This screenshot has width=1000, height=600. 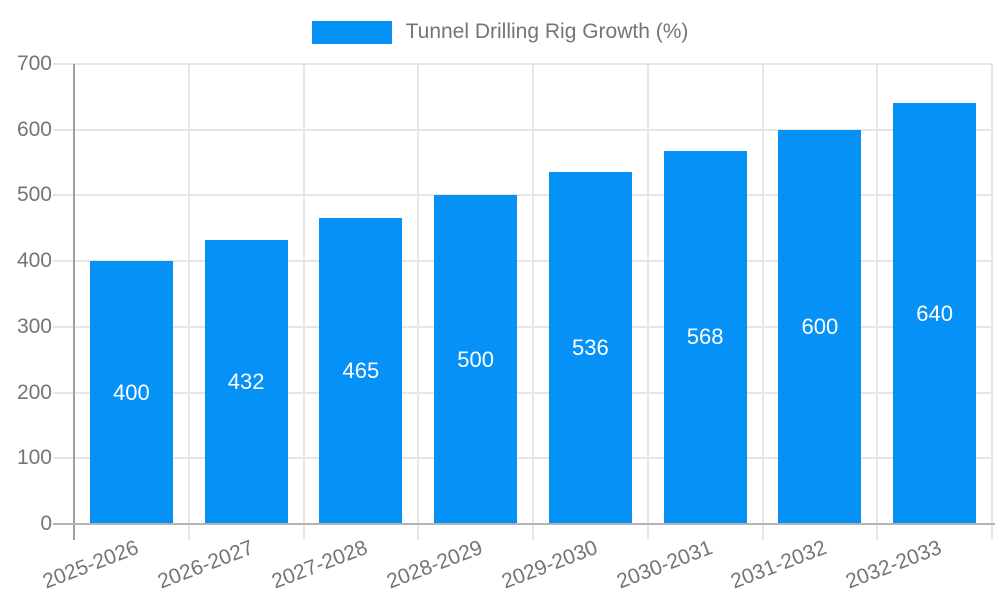 I want to click on bar-value-label: 432, so click(x=246, y=382).